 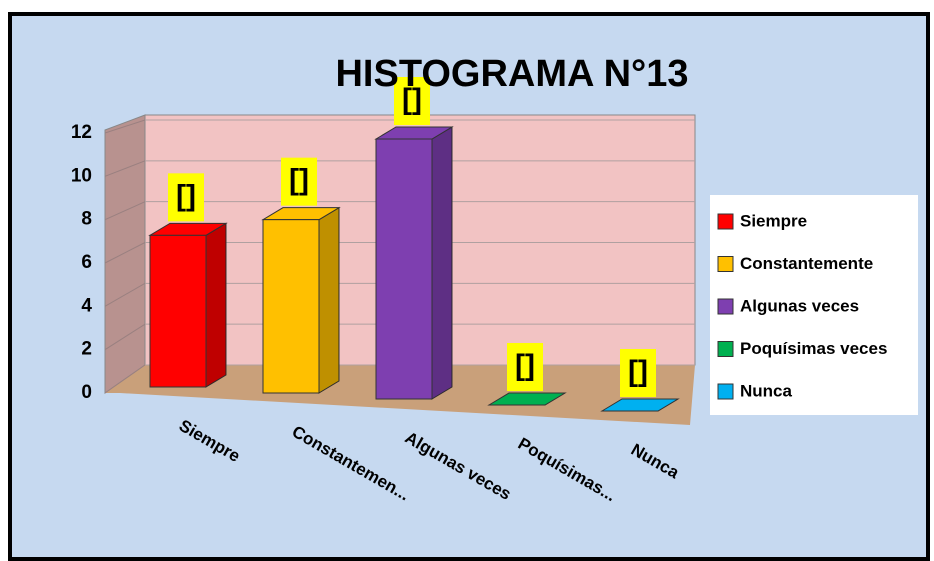 I want to click on legend-box, so click(x=814, y=305).